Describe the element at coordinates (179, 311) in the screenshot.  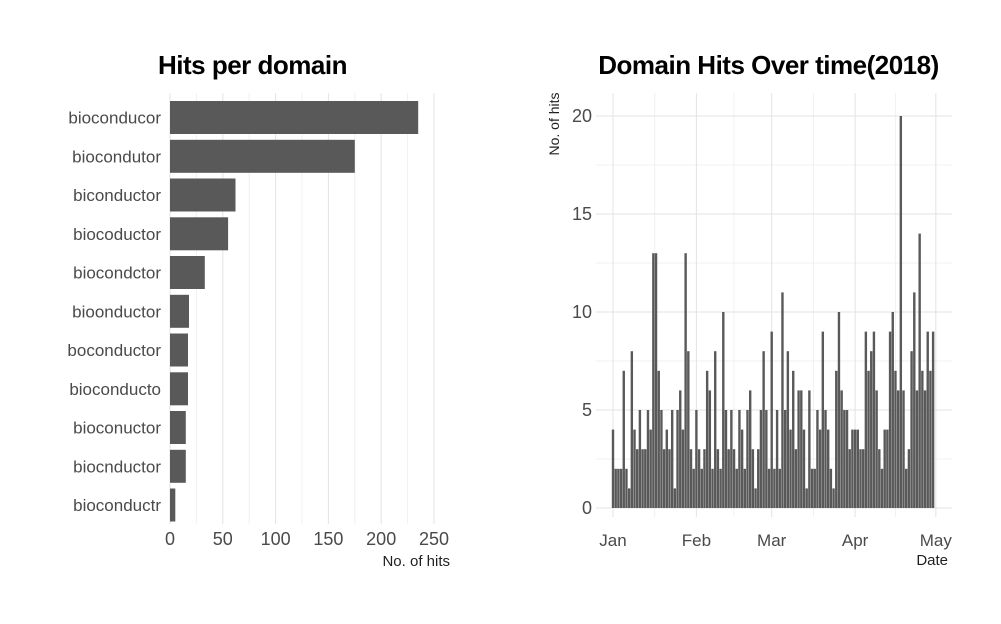
I see `bar-bioonductor` at that location.